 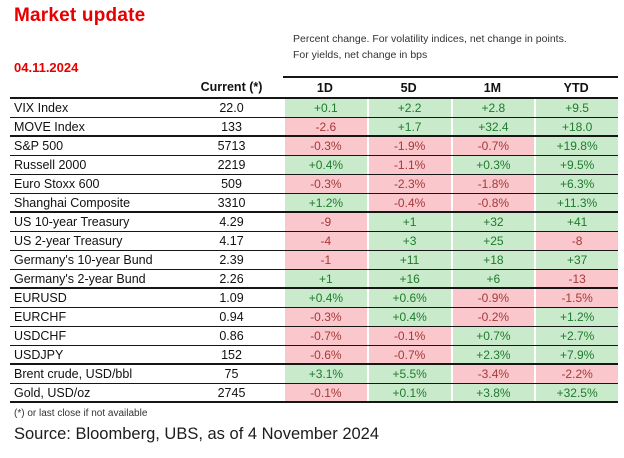 I want to click on change-cell: +32.4, so click(x=492, y=126).